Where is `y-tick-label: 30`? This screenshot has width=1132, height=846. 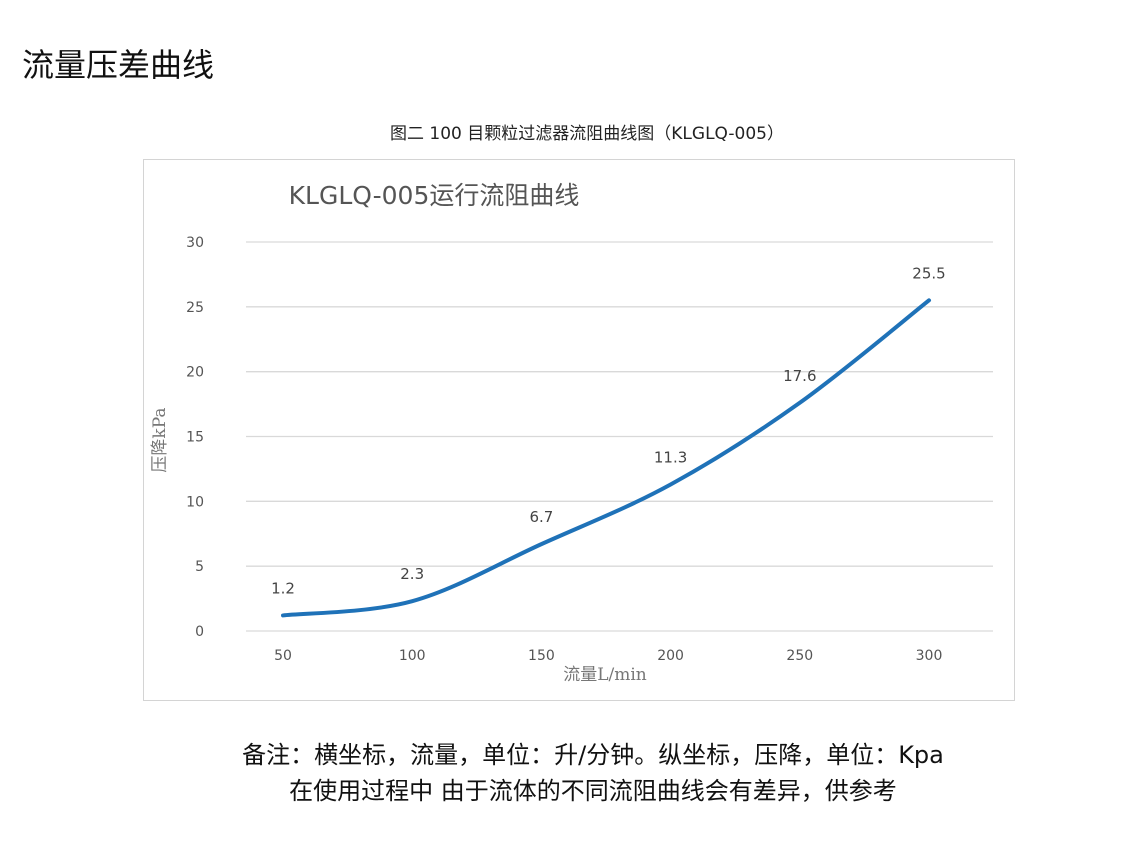
y-tick-label: 30 is located at coordinates (195, 243).